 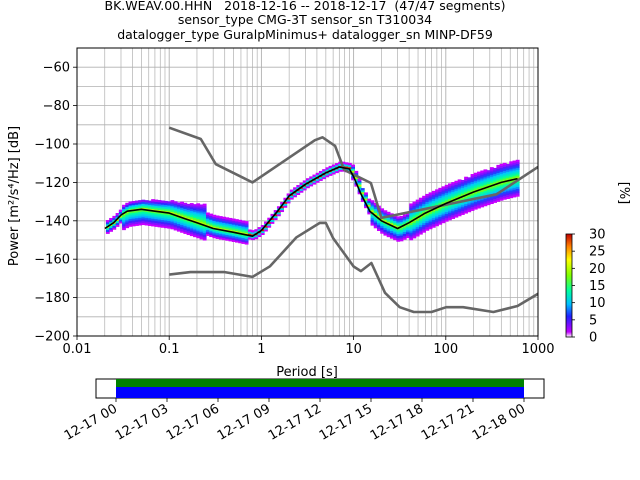 I want to click on timeline-tick-label: 12-18 00, so click(x=499, y=422).